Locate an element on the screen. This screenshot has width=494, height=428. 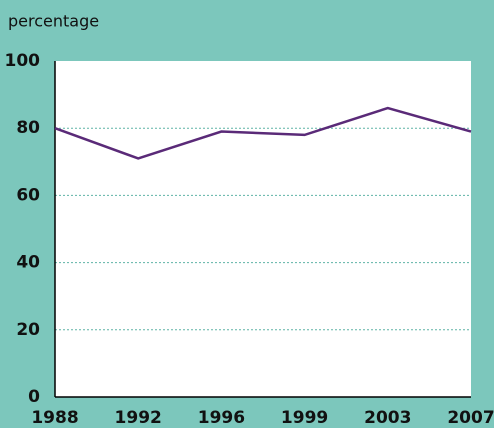
y-axis-label: percentage is located at coordinates (53, 21).